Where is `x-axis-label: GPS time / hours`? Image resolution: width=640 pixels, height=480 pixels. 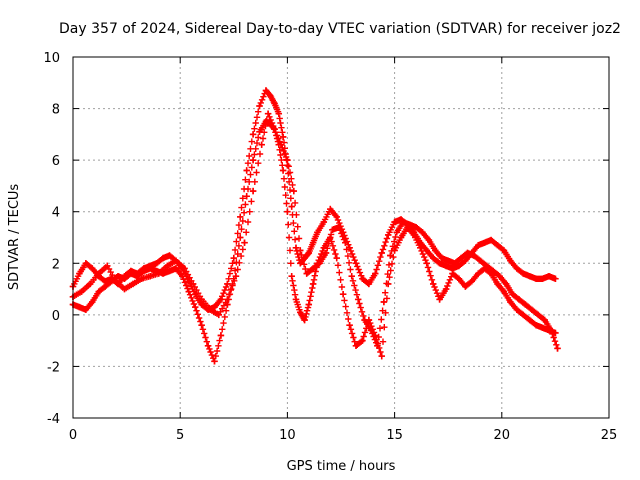 x-axis-label: GPS time / hours is located at coordinates (341, 466).